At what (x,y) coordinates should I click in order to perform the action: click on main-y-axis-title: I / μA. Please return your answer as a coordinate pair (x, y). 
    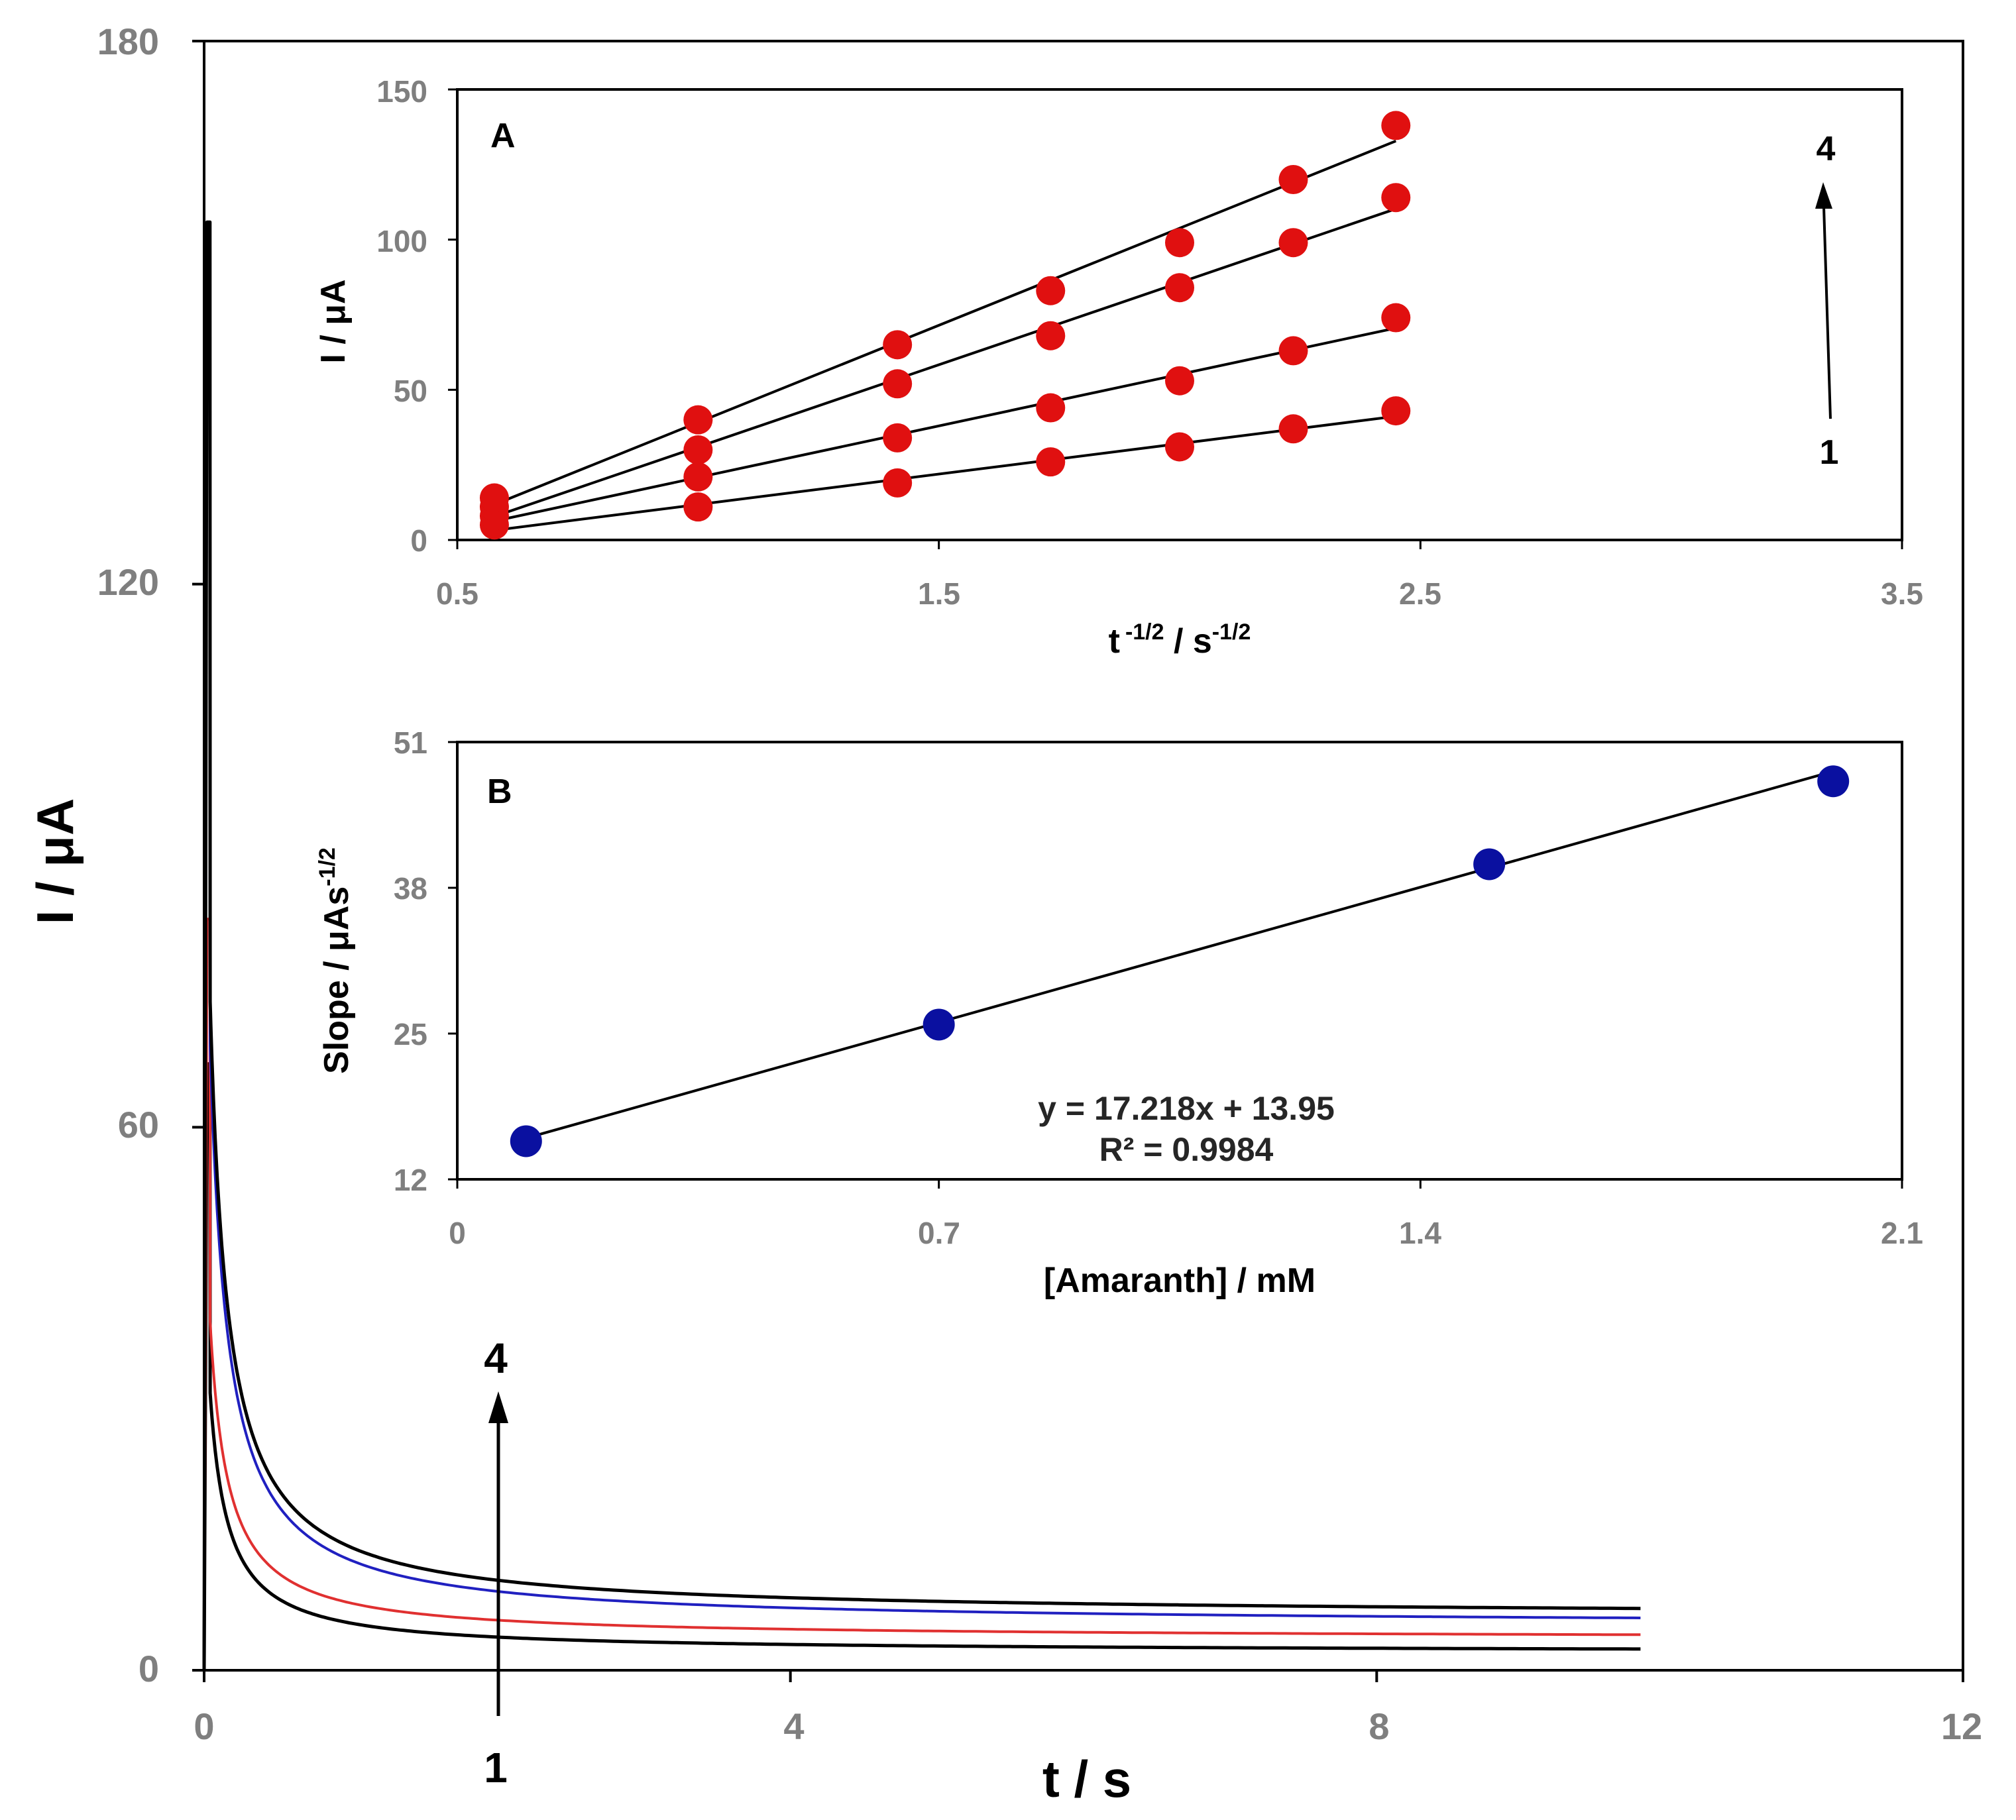
    Looking at the image, I should click on (55, 862).